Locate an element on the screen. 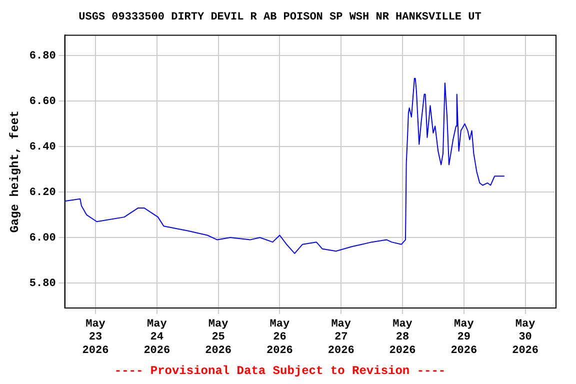  y-axis-title: Gage height, feet is located at coordinates (15, 171).